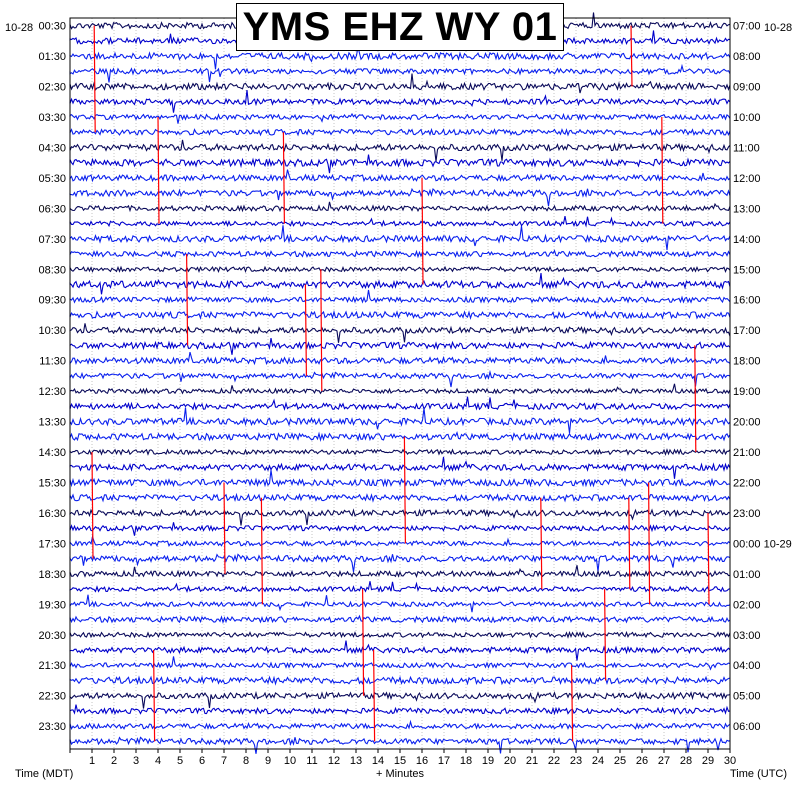 The width and height of the screenshot is (800, 800). I want to click on x-tick-label: 18, so click(466, 761).